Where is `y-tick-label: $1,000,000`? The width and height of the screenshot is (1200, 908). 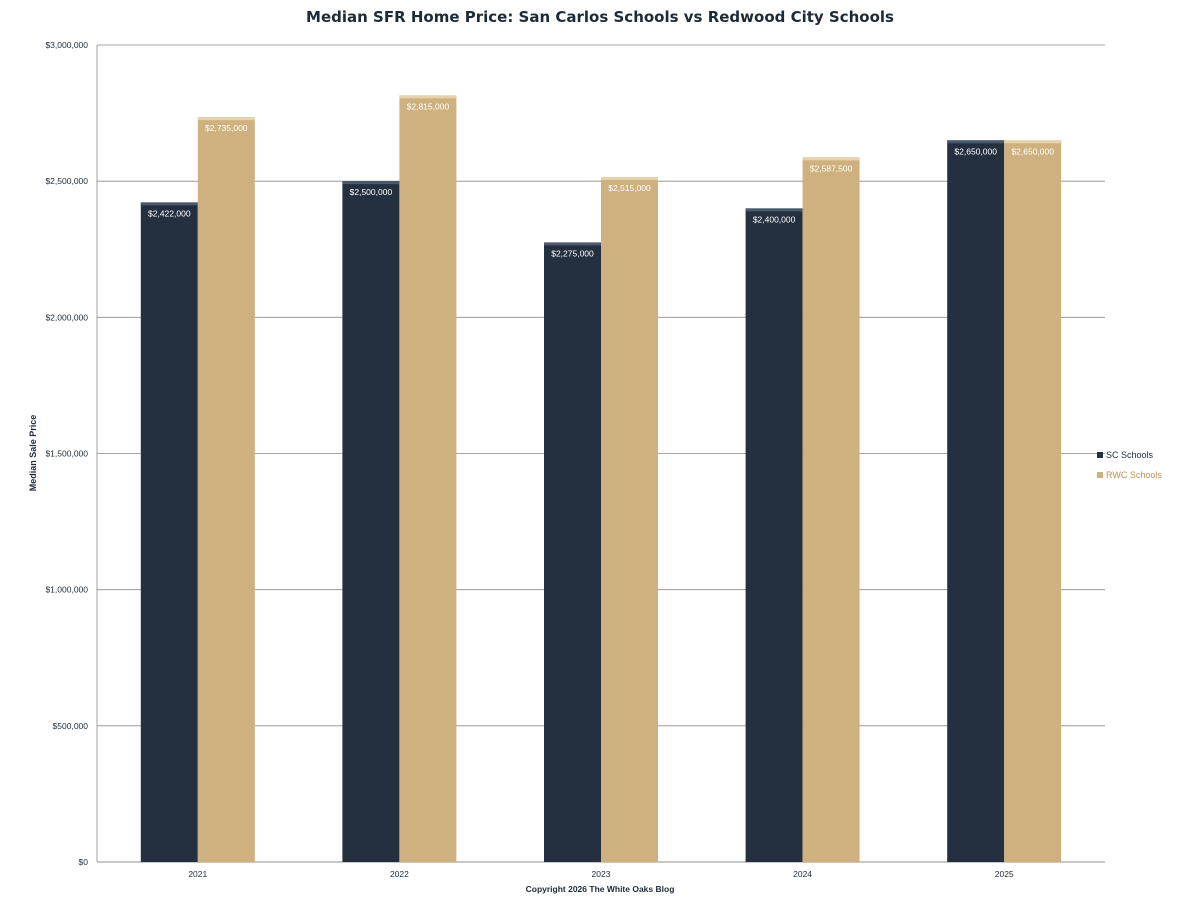
y-tick-label: $1,000,000 is located at coordinates (66, 590).